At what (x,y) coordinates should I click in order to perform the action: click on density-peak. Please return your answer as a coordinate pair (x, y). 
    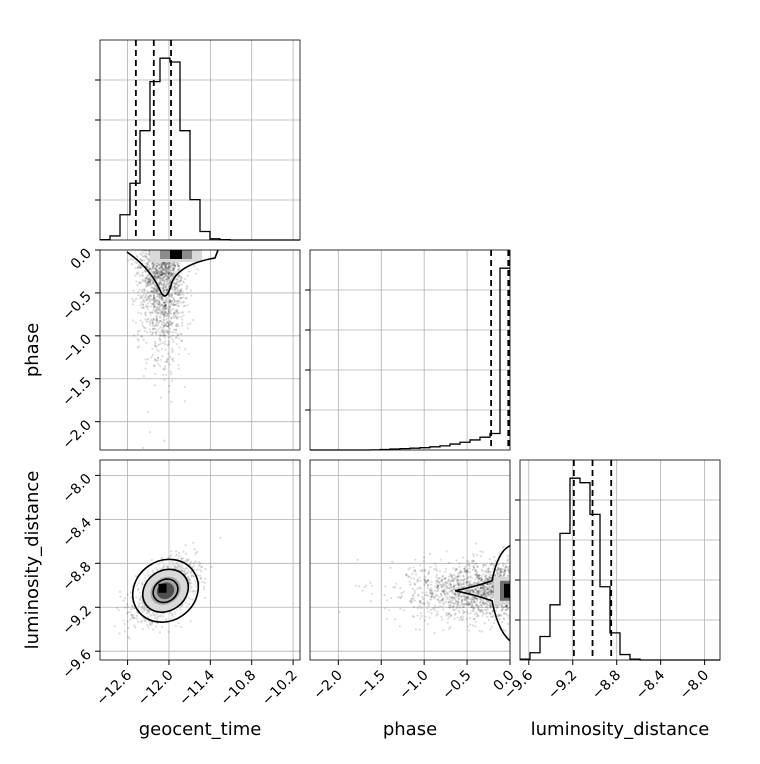
    Looking at the image, I should click on (507, 591).